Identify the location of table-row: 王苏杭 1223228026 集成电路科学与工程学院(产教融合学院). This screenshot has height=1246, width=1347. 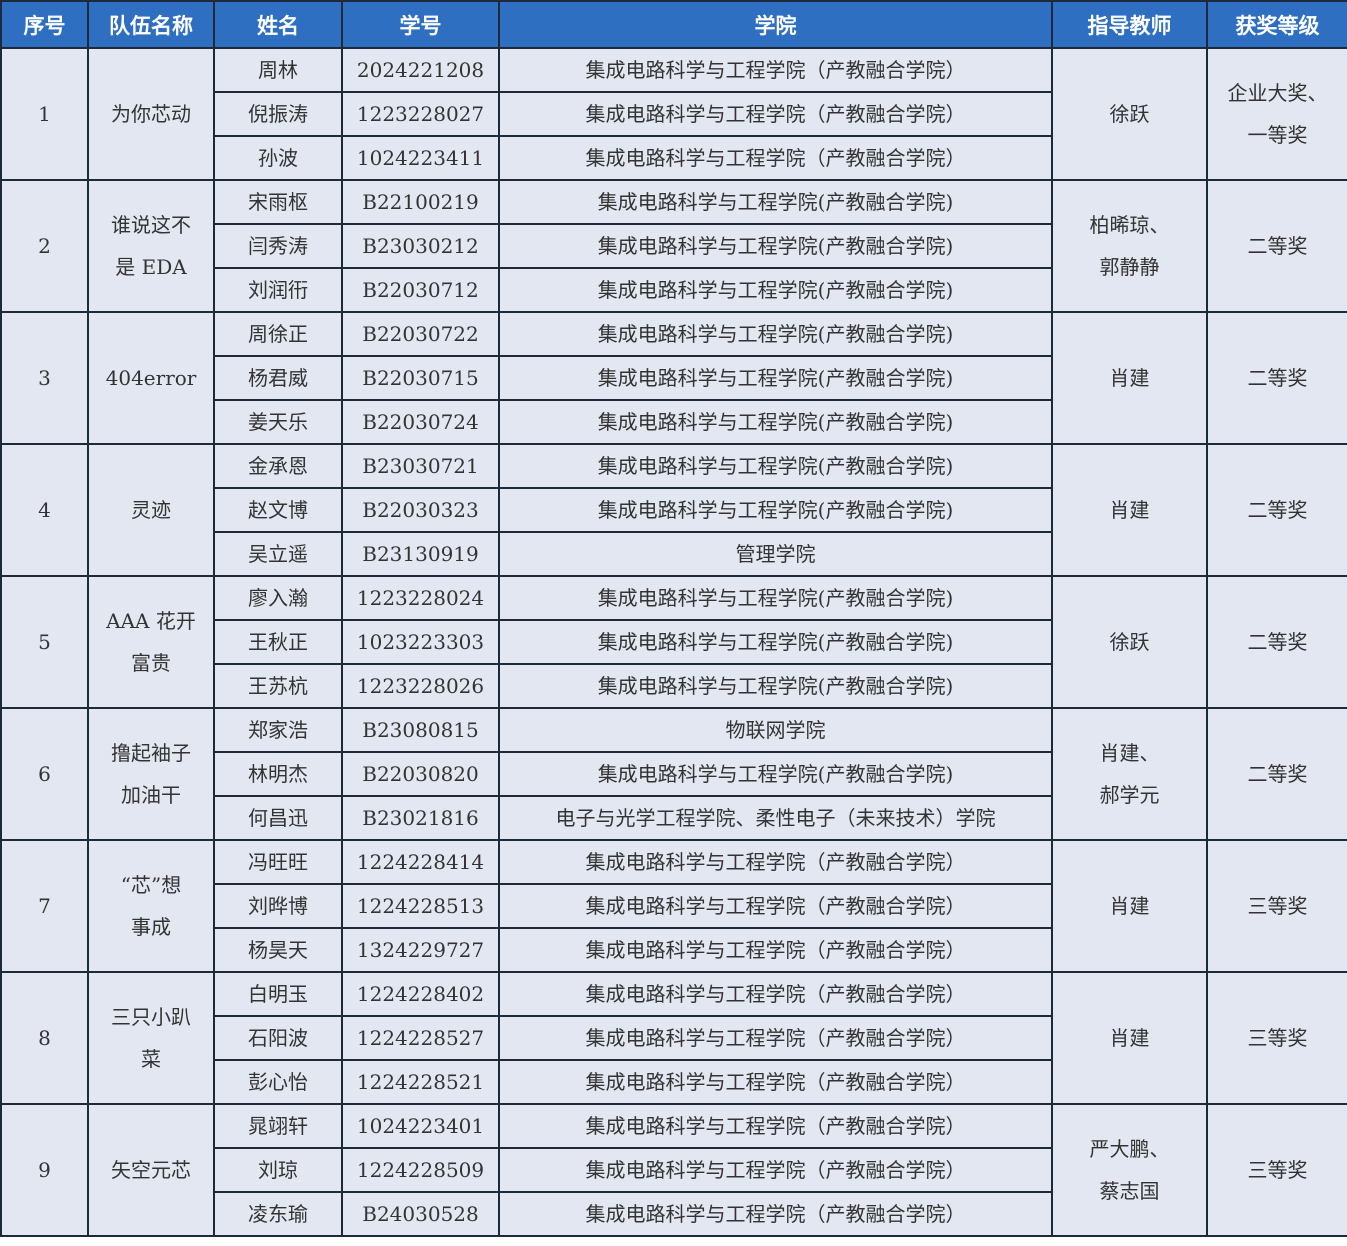
(674, 686).